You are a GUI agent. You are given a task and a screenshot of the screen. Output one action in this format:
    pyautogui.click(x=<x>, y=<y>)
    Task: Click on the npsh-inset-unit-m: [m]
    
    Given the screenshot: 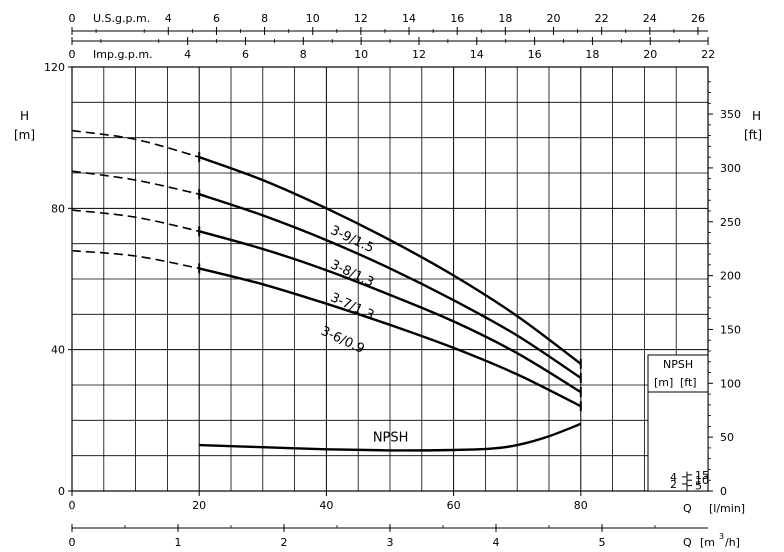 What is the action you would take?
    pyautogui.click(x=663, y=382)
    